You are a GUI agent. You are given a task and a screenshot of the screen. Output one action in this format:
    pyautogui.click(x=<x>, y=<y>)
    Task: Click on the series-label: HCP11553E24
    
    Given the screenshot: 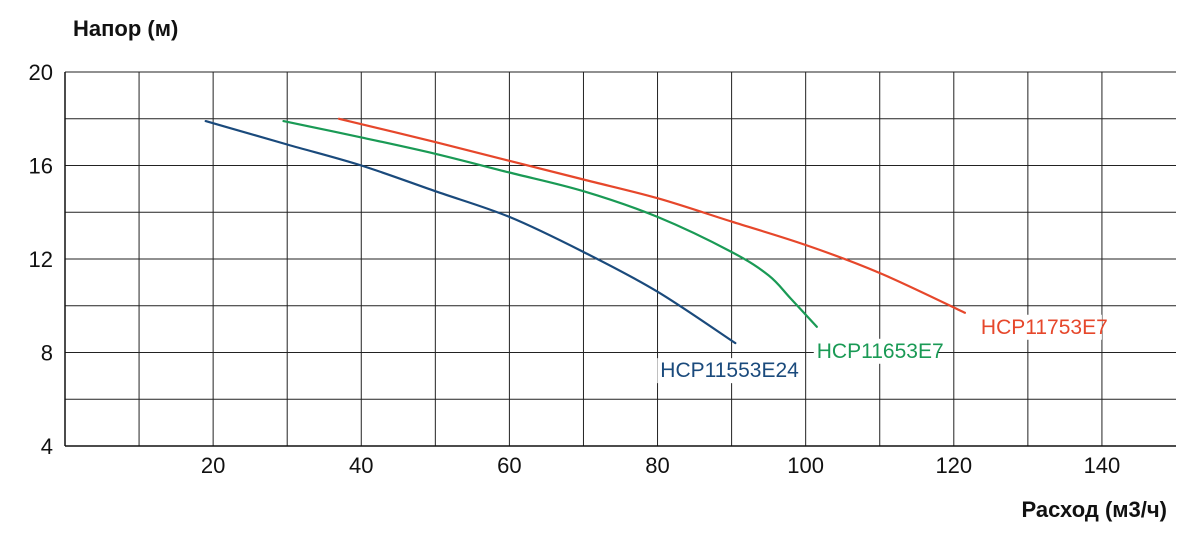 What is the action you would take?
    pyautogui.click(x=729, y=370)
    